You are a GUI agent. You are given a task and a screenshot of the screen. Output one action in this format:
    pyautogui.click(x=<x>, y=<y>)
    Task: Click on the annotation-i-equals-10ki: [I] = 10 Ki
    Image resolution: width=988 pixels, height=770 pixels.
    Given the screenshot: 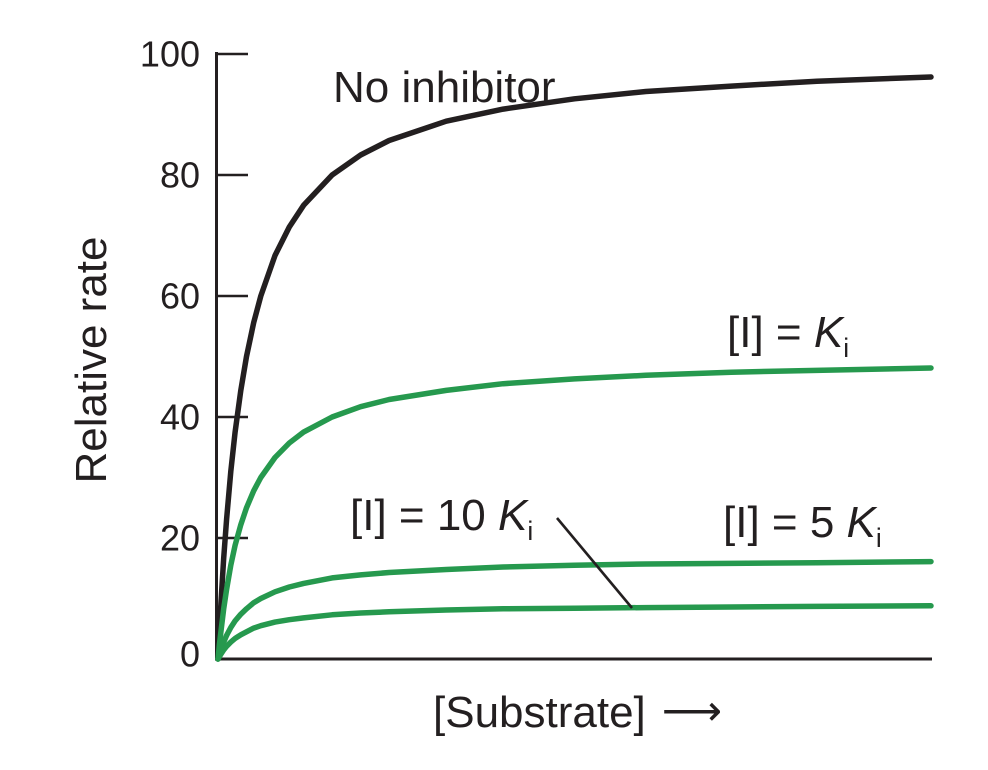 What is the action you would take?
    pyautogui.click(x=441, y=517)
    